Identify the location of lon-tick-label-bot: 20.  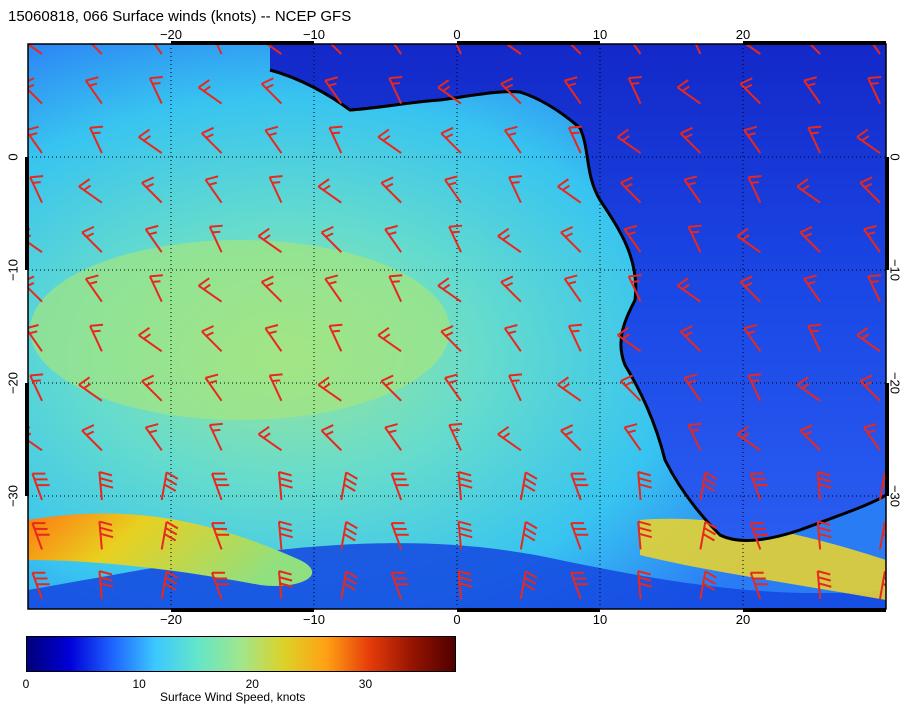
(743, 619).